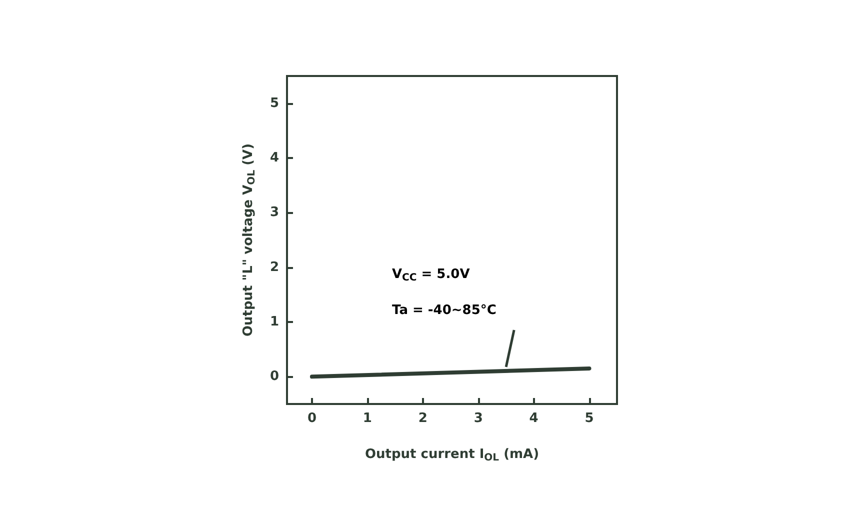 This screenshot has height=513, width=865. What do you see at coordinates (533, 418) in the screenshot?
I see `x-tick-label: 4` at bounding box center [533, 418].